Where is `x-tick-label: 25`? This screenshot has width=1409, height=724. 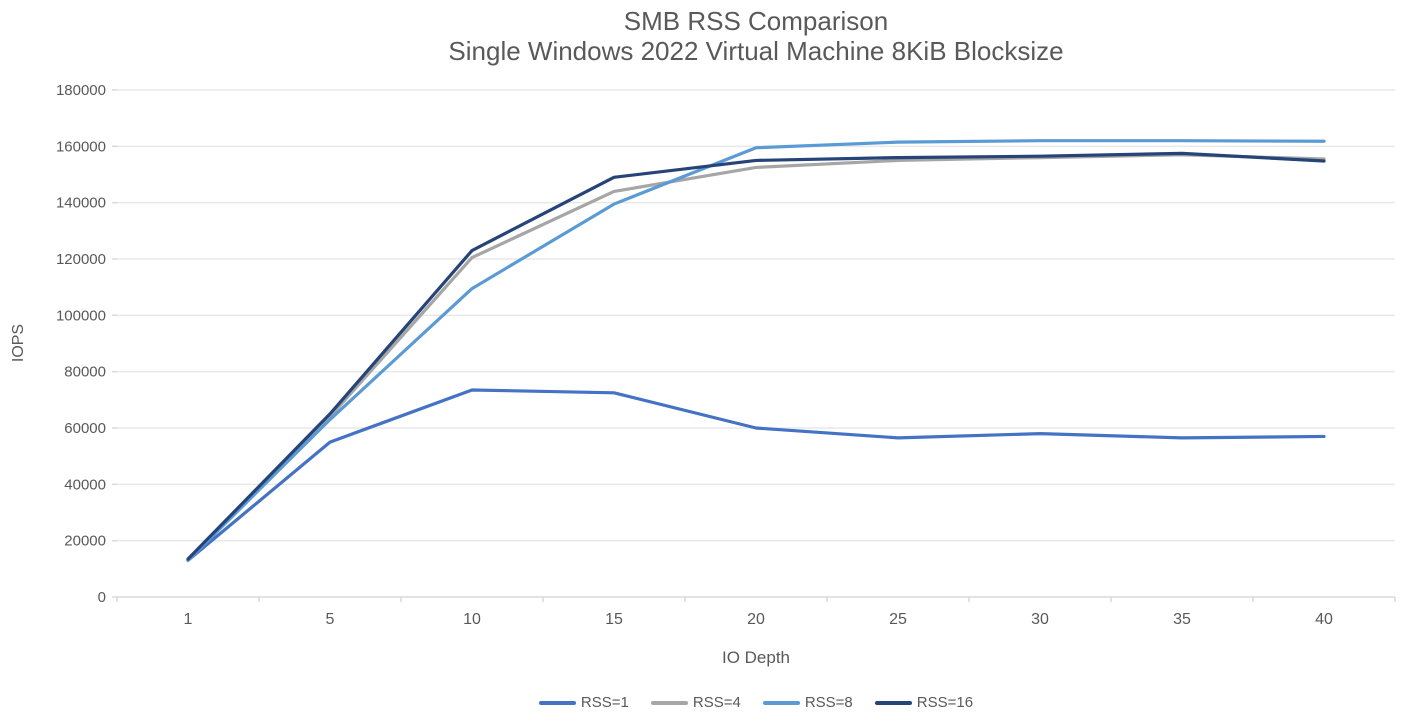
x-tick-label: 25 is located at coordinates (898, 619).